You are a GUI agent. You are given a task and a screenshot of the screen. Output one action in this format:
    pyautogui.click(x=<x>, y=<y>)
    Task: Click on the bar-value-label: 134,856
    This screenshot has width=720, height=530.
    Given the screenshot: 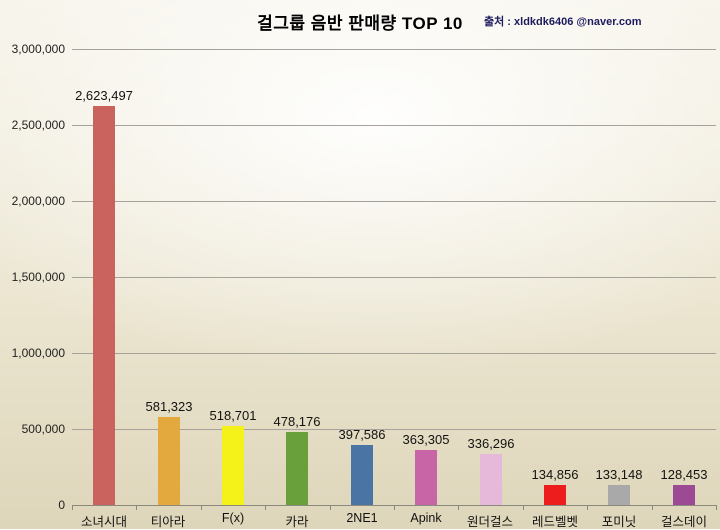 What is the action you would take?
    pyautogui.click(x=555, y=474)
    